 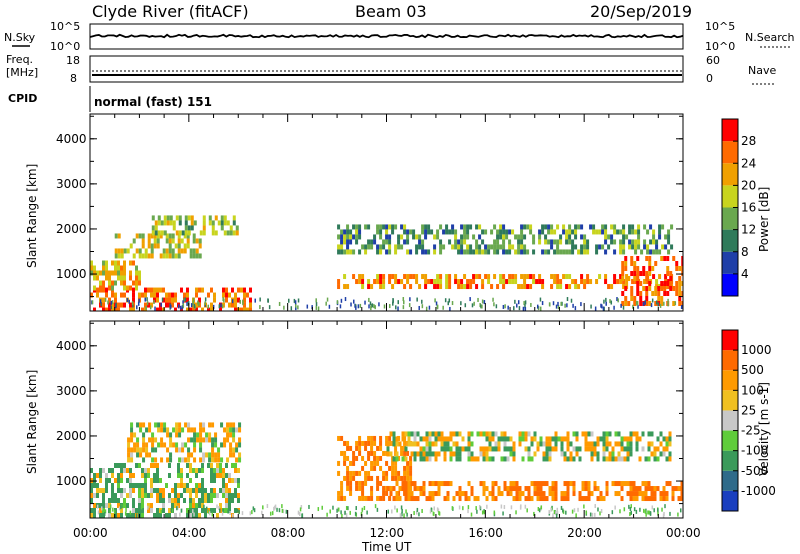 I want to click on nsky-tick-bottom: 10^0, so click(x=65, y=46).